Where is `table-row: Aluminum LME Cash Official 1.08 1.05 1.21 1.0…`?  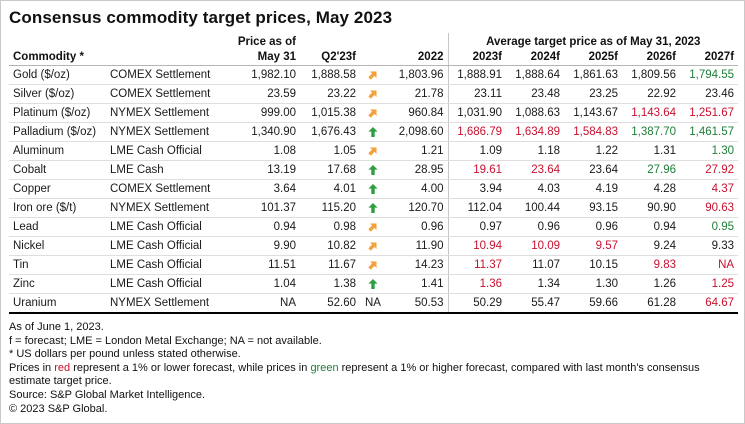 table-row: Aluminum LME Cash Official 1.08 1.05 1.21 1.0… is located at coordinates (374, 151).